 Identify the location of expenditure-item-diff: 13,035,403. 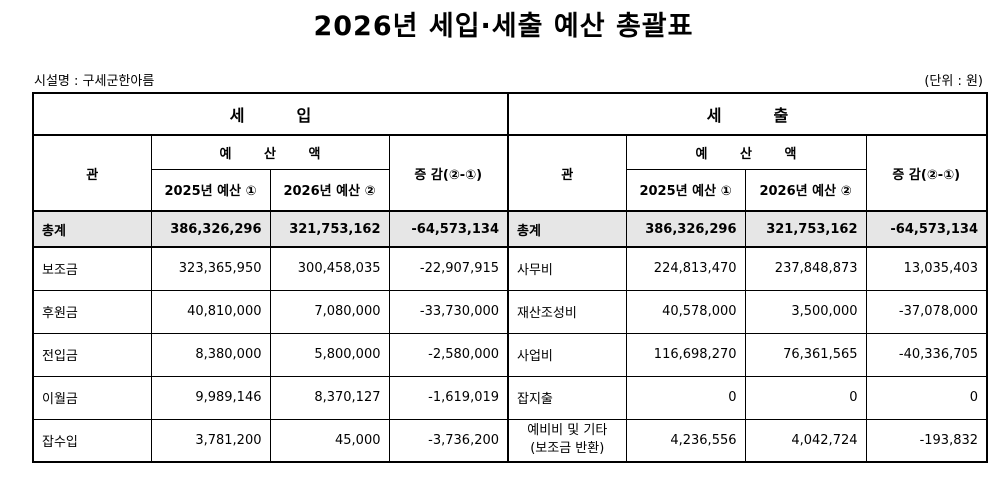
(926, 268).